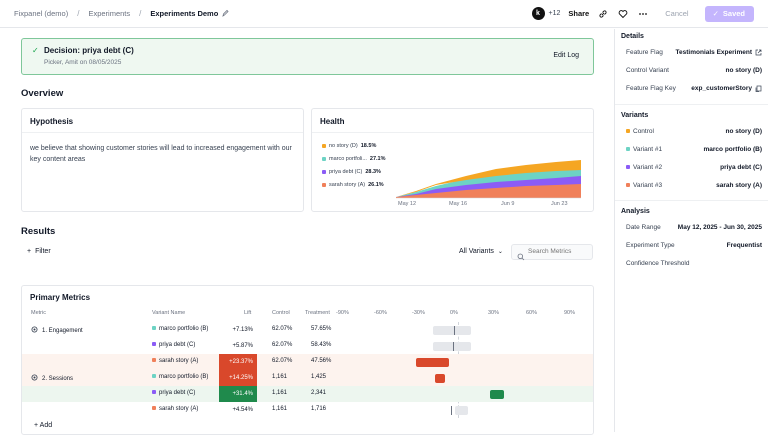 Image resolution: width=768 pixels, height=435 pixels. I want to click on search-icon, so click(521, 257).